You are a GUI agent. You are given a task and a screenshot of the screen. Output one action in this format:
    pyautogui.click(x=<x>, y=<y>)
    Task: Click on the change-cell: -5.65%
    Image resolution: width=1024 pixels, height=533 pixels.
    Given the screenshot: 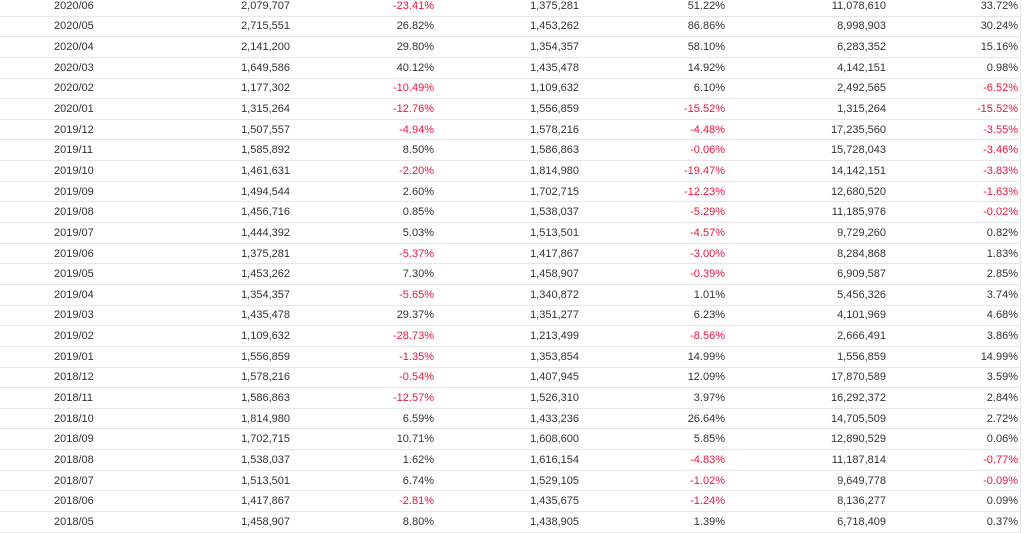 What is the action you would take?
    pyautogui.click(x=416, y=294)
    